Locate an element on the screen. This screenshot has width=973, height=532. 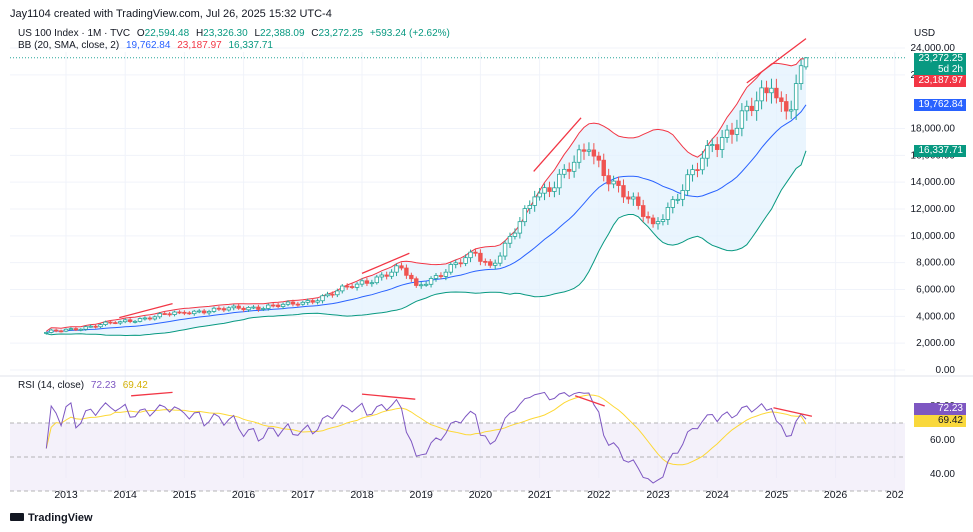
o-value: 22,594.48 is located at coordinates (167, 33).